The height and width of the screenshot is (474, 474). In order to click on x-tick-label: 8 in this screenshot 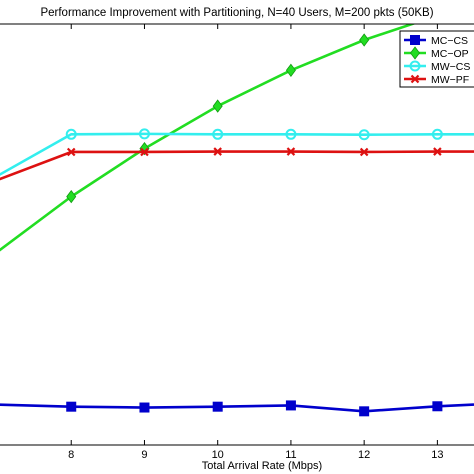, I will do `click(71, 455)`.